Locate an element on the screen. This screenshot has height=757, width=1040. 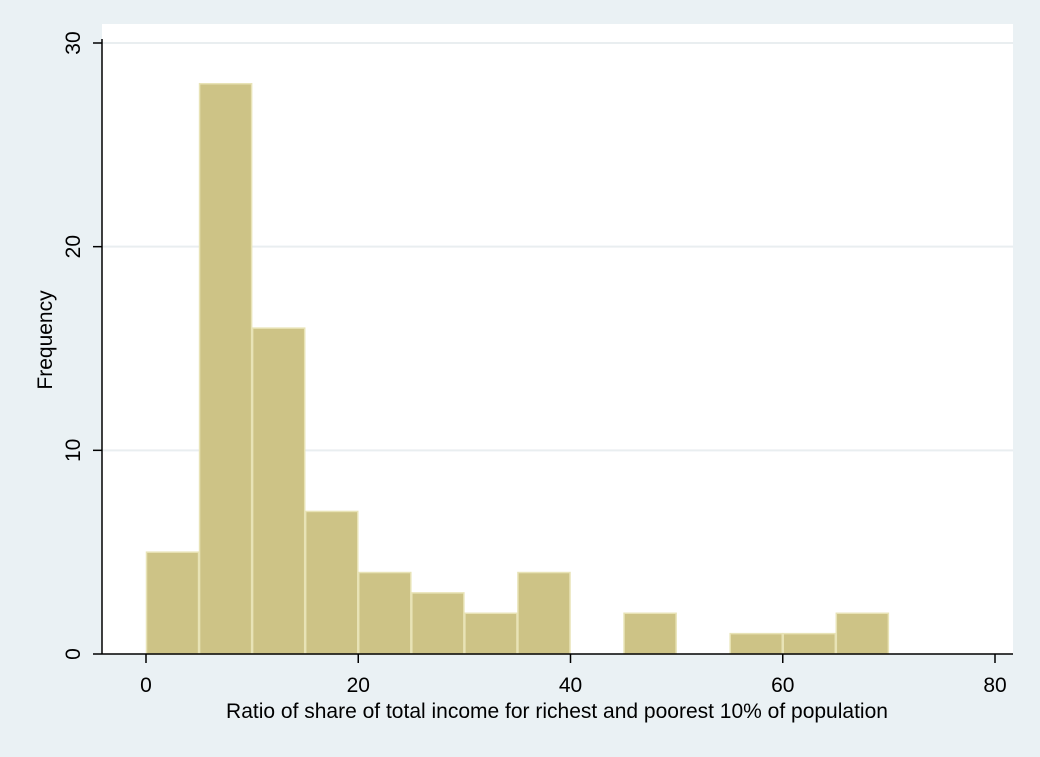
y-tick-label: 30 is located at coordinates (73, 42).